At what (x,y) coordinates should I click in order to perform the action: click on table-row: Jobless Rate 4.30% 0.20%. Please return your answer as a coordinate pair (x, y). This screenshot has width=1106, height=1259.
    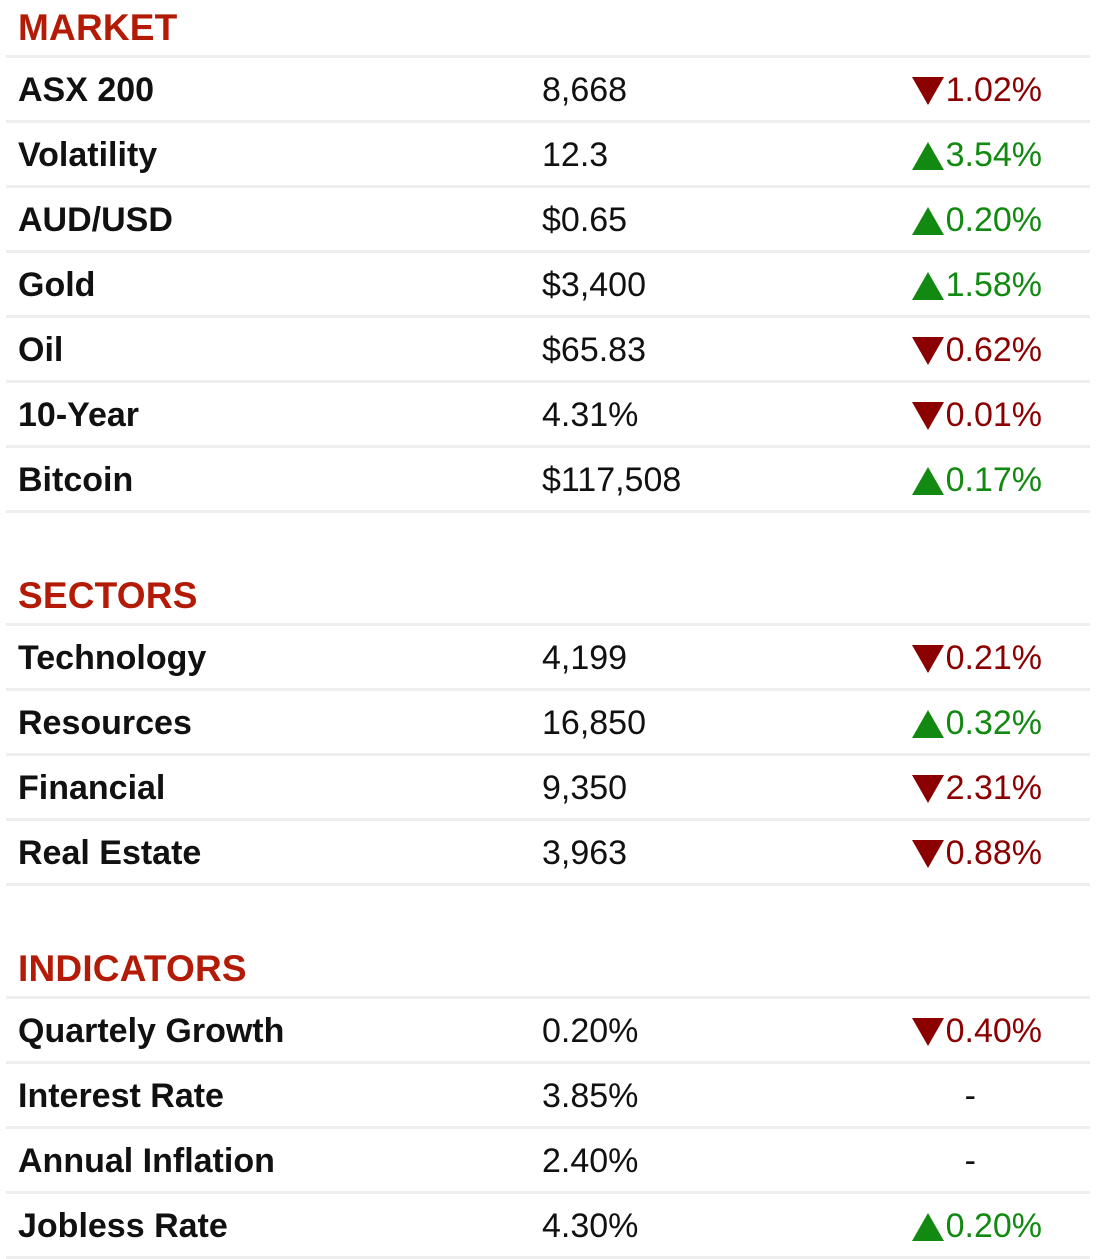
    Looking at the image, I should click on (548, 1226).